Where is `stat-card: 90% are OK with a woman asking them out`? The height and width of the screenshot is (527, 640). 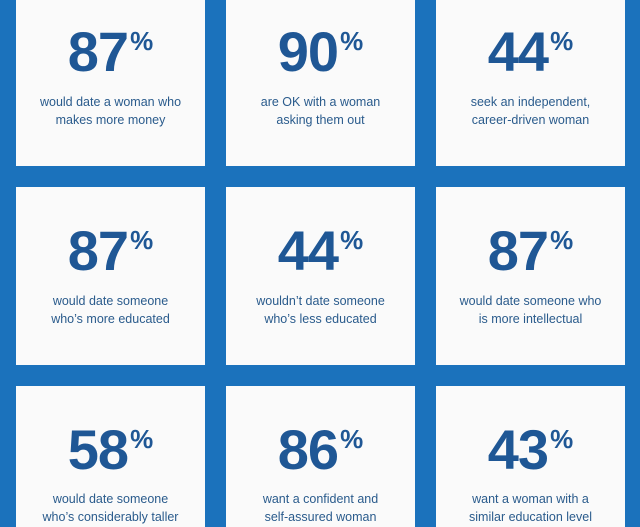 stat-card: 90% are OK with a woman asking them out is located at coordinates (320, 83).